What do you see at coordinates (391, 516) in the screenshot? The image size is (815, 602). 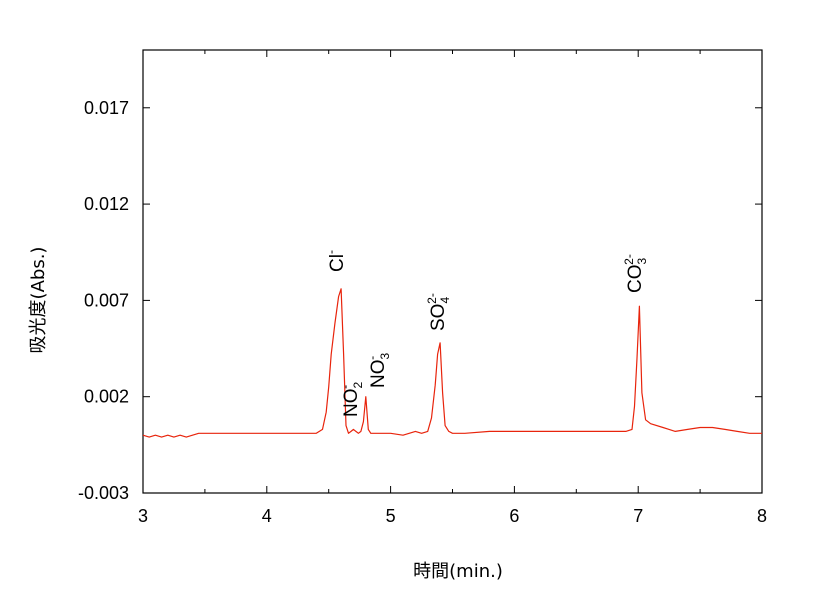 I see `x-tick-label: 5` at bounding box center [391, 516].